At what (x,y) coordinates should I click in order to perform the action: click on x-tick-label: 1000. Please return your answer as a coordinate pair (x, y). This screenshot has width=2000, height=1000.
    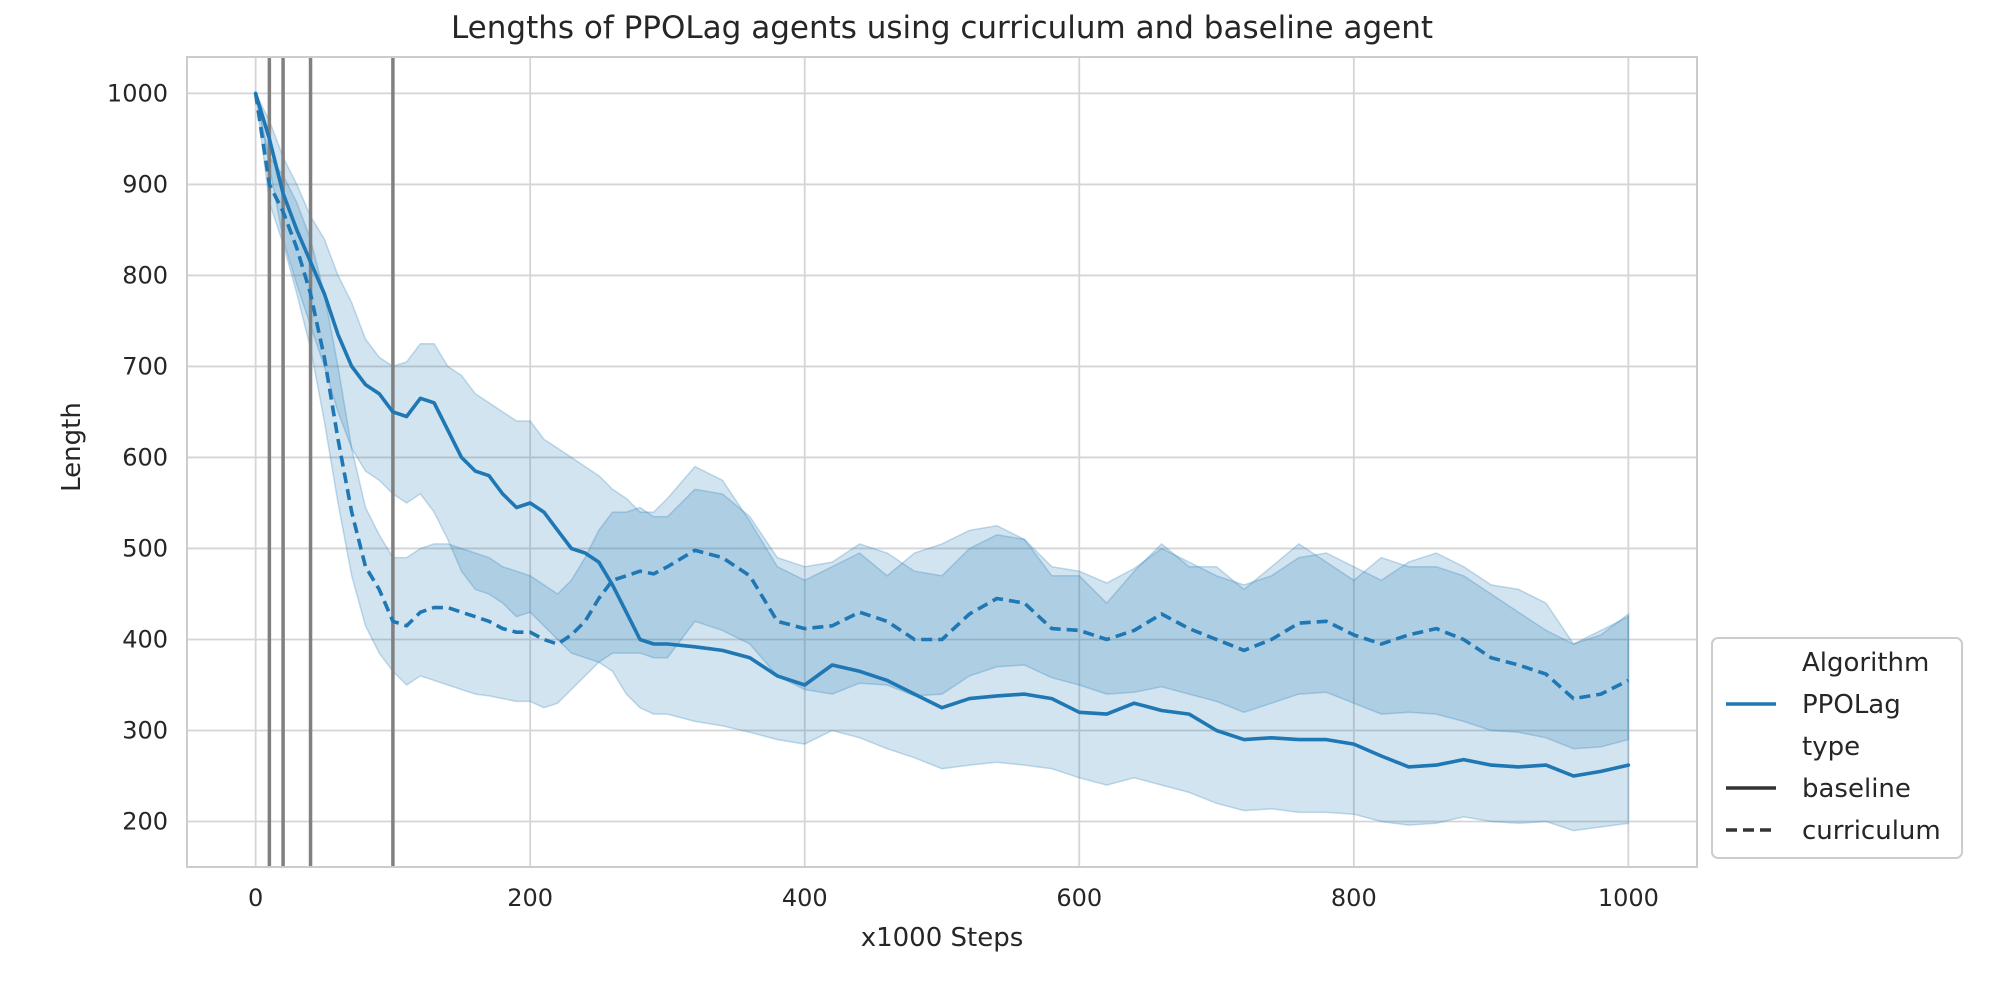
    Looking at the image, I should click on (1628, 898).